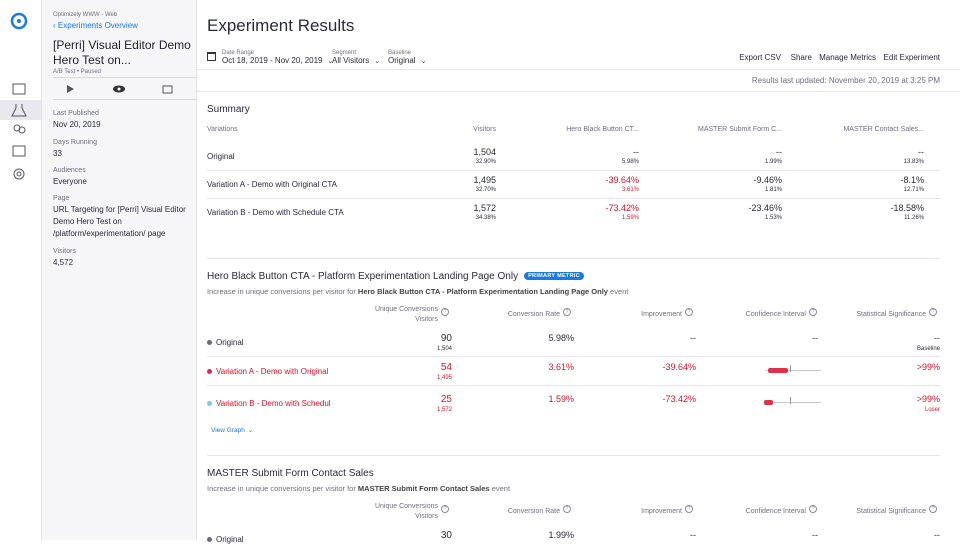  I want to click on filter-value: All Visitors ⌄, so click(356, 60).